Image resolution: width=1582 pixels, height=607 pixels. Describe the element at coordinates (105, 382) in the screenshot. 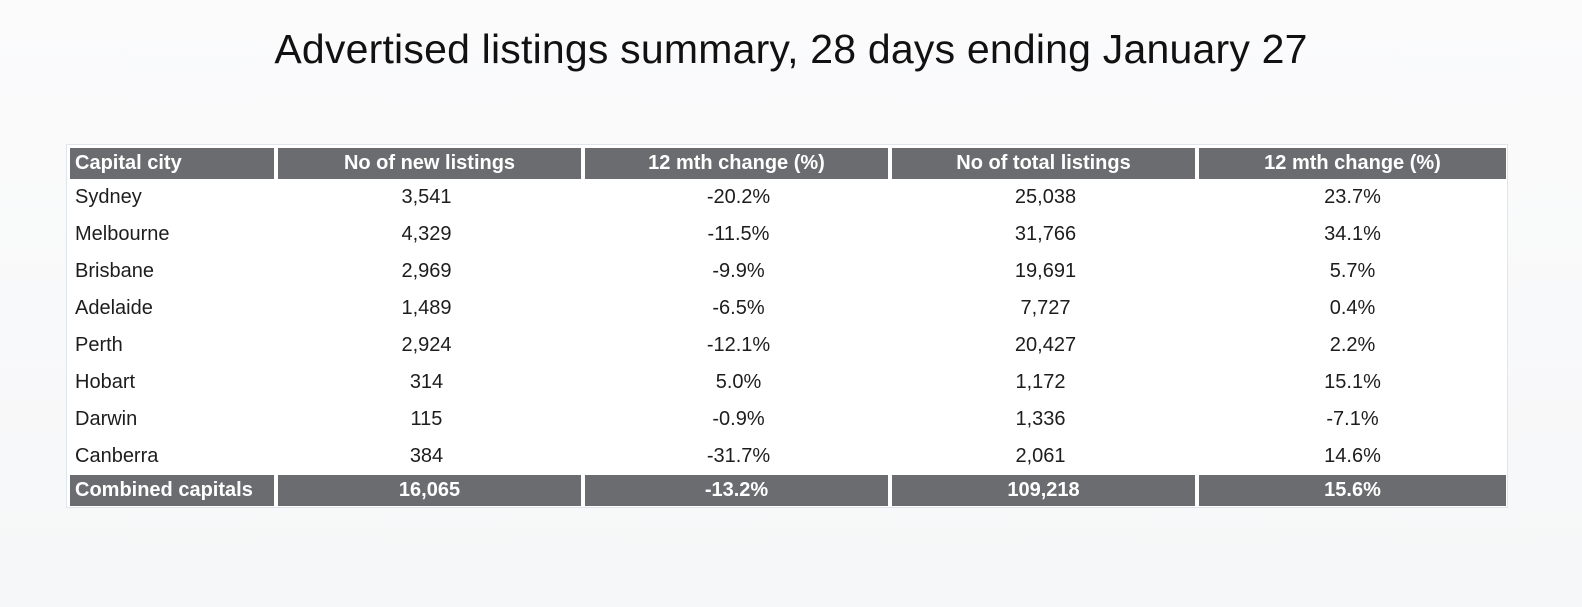

I see `cell-city: Hobart` at that location.